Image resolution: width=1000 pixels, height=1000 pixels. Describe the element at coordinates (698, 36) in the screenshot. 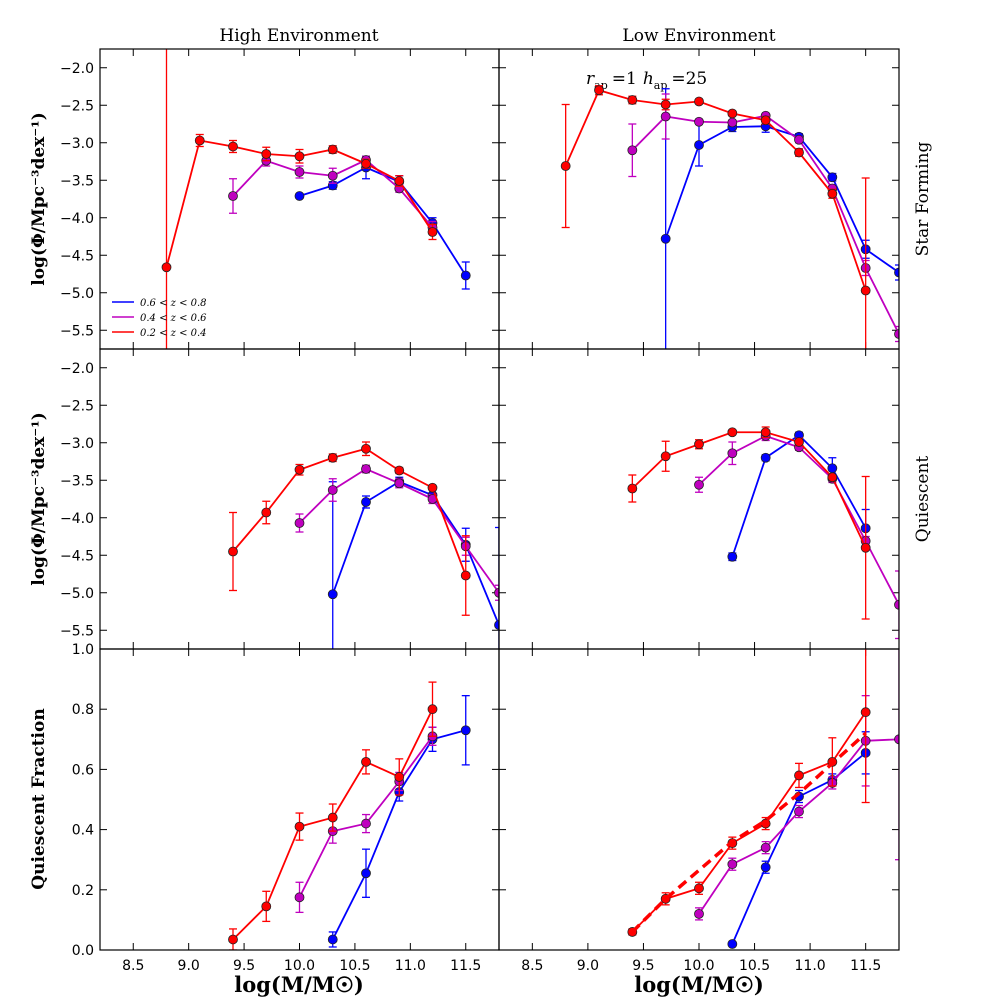

I see `column-title-low-environment: Low Environment` at that location.